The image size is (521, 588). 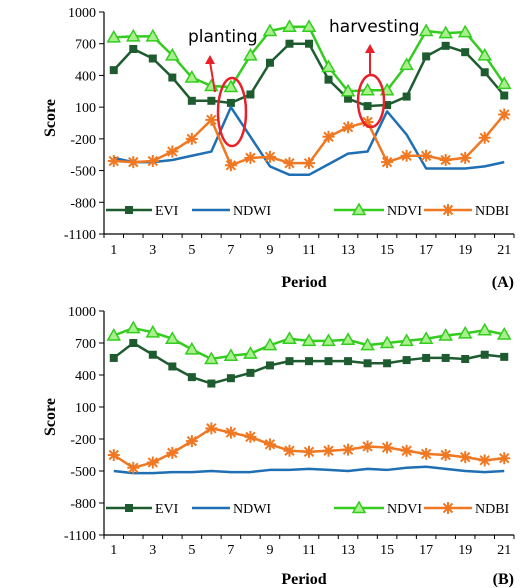 What do you see at coordinates (308, 250) in the screenshot?
I see `x-tick-label: 11` at bounding box center [308, 250].